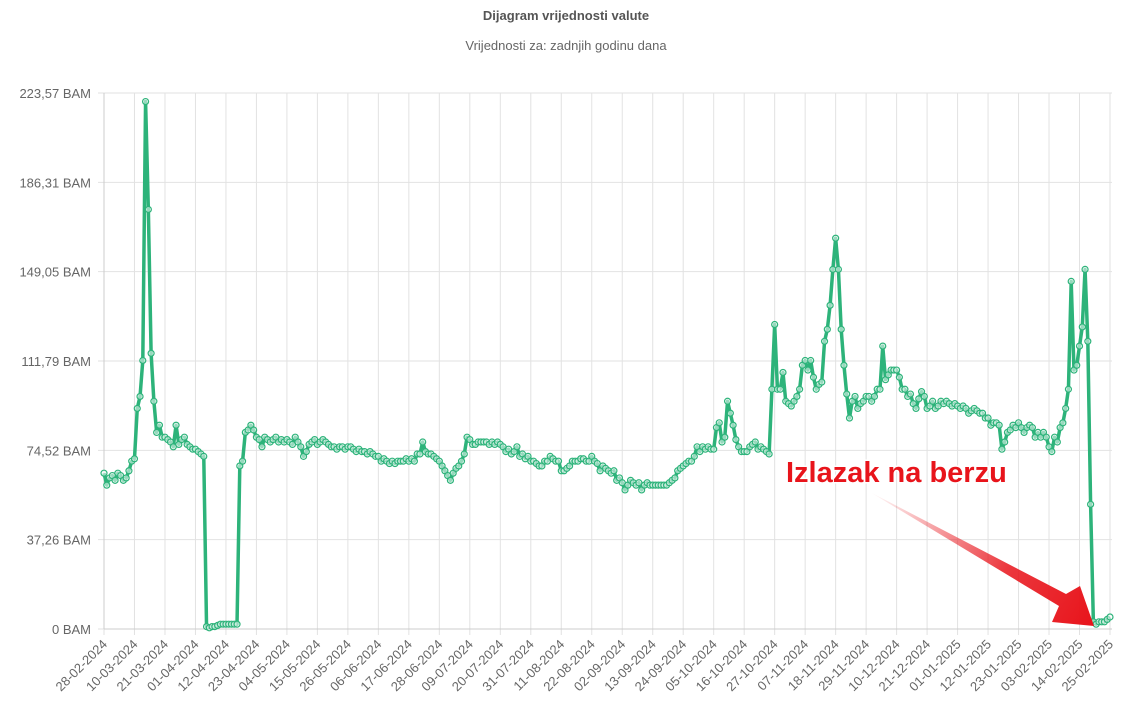  Describe the element at coordinates (55, 182) in the screenshot. I see `y-tick-label: 186,31 BAM` at that location.